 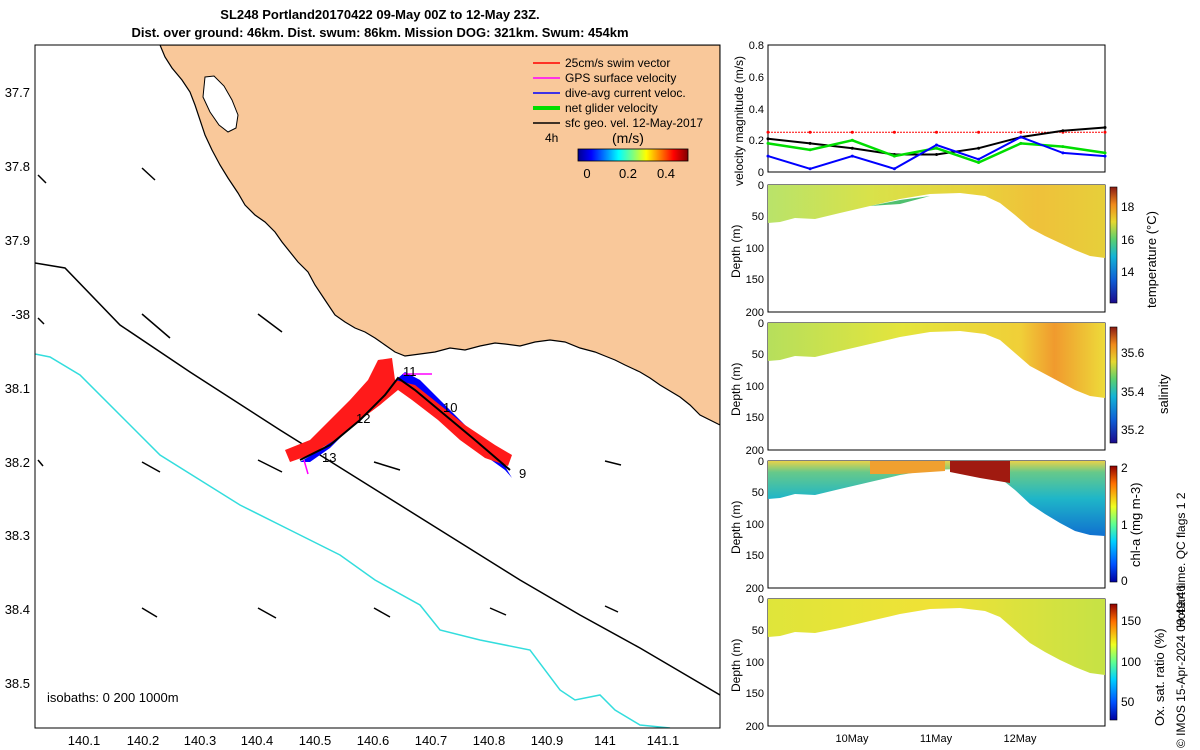 What do you see at coordinates (936, 637) in the screenshot?
I see `oxygen-field` at bounding box center [936, 637].